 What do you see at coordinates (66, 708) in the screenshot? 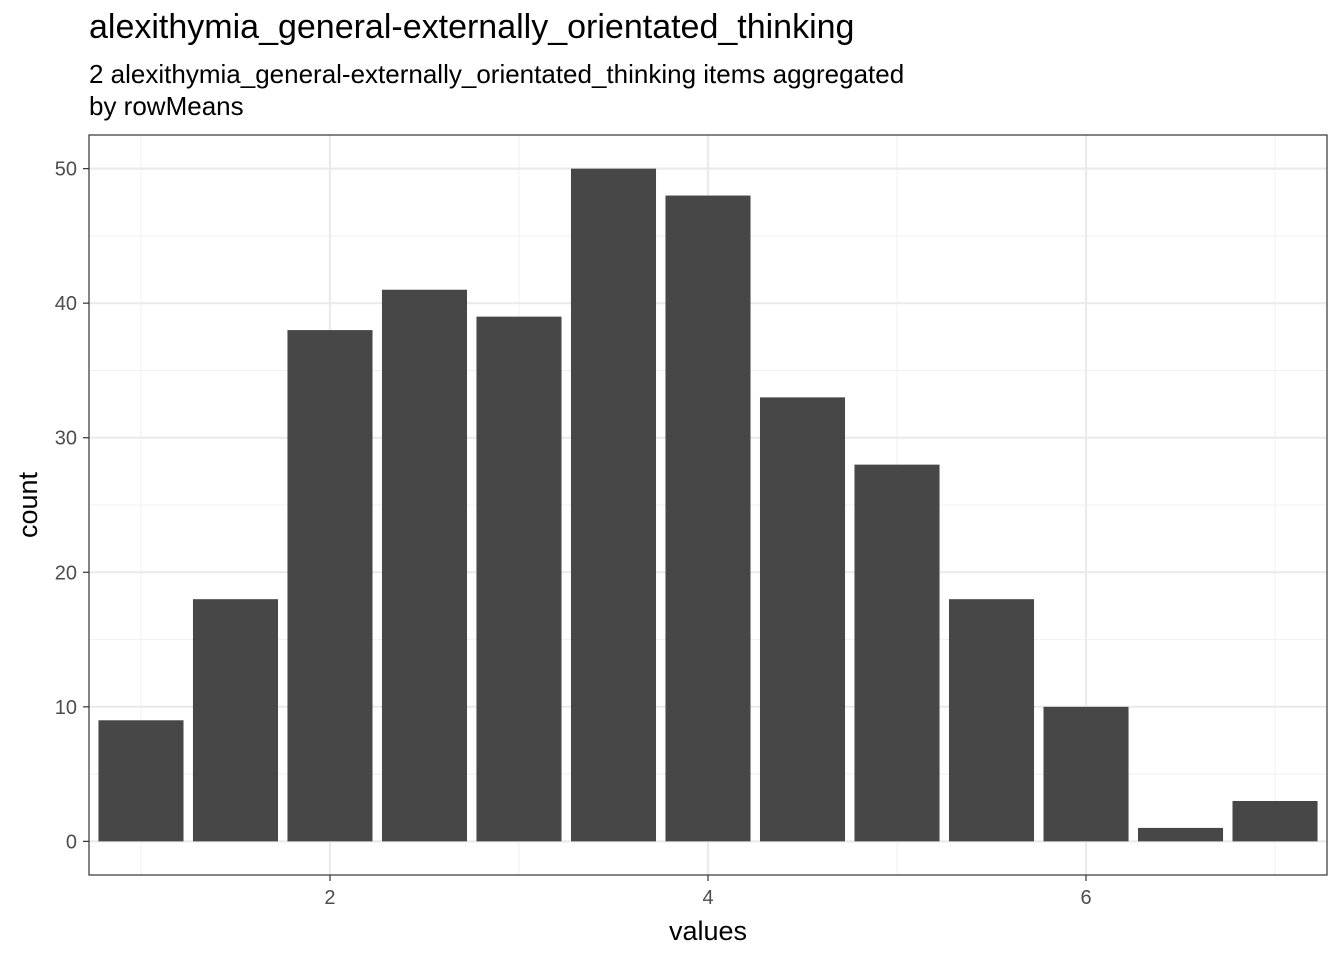
I see `y-tick-label: 10` at bounding box center [66, 708].